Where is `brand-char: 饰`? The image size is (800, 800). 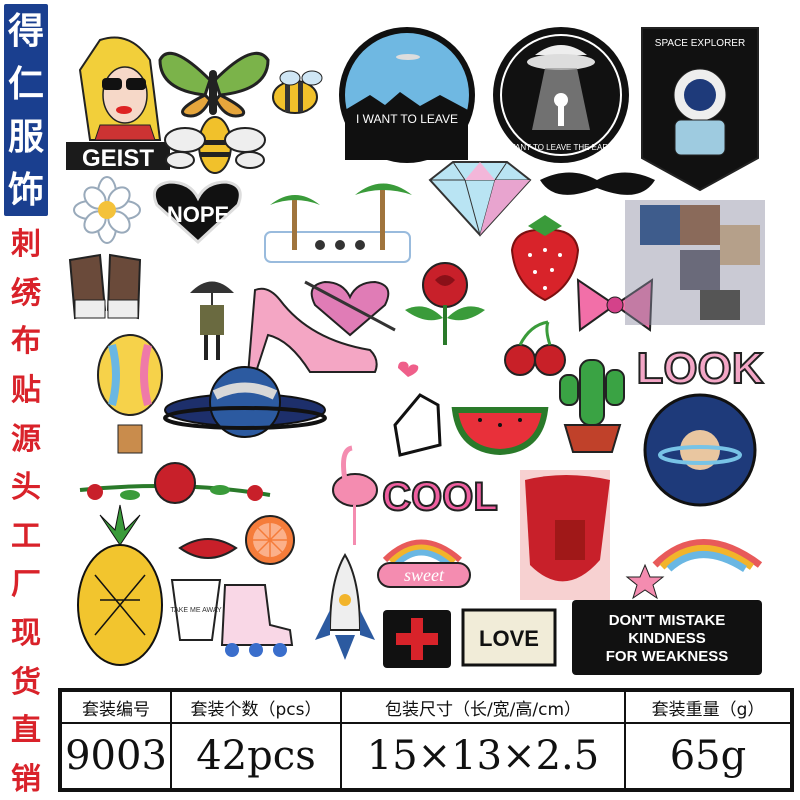
brand-char: 饰 is located at coordinates (25, 189).